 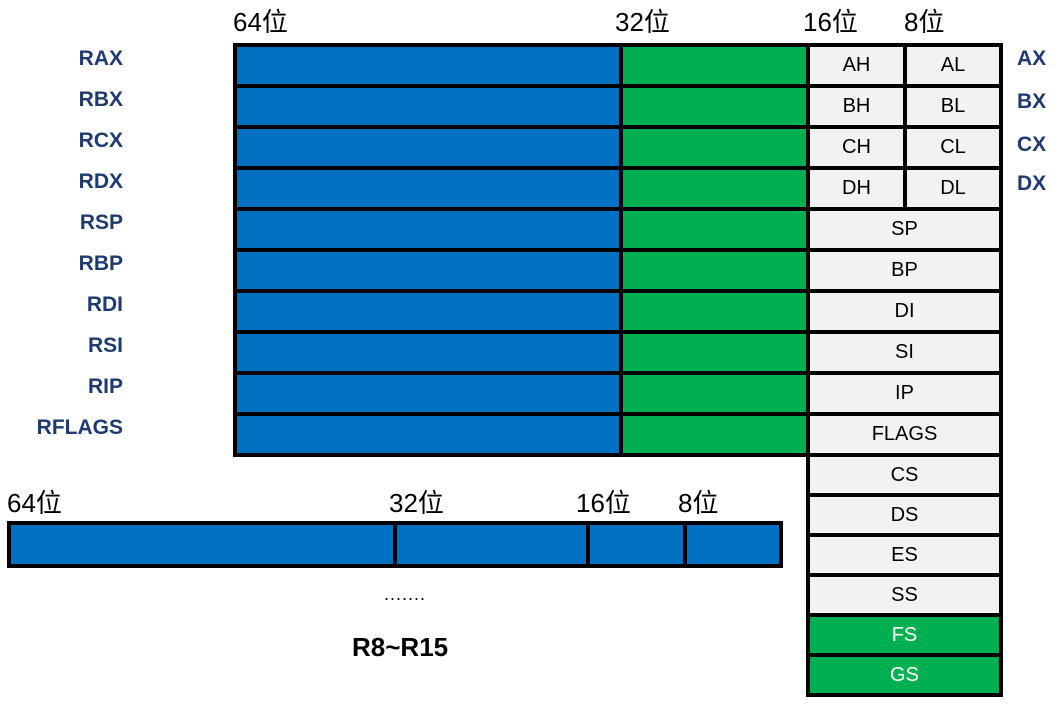 What do you see at coordinates (104, 304) in the screenshot?
I see `register-label-rdi: RDI` at bounding box center [104, 304].